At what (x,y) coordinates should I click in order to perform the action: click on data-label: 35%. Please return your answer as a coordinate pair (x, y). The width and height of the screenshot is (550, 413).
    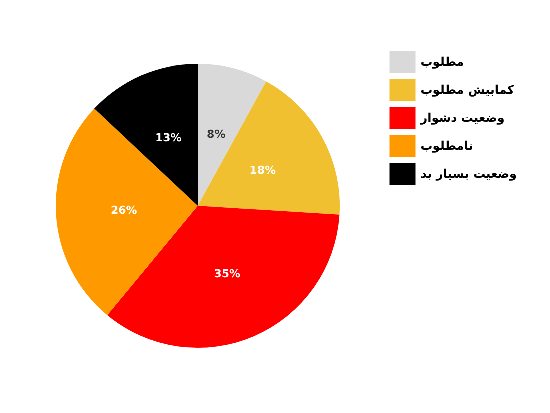
    Looking at the image, I should click on (227, 273).